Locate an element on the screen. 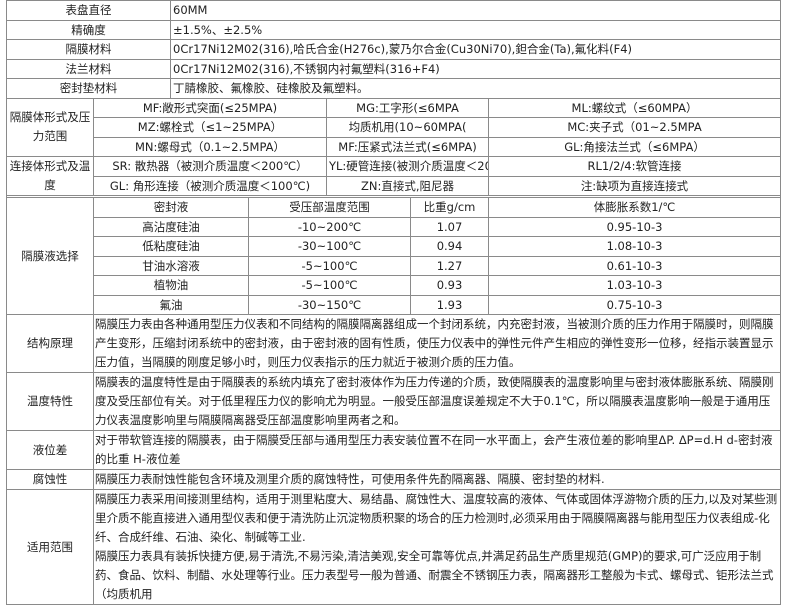 This screenshot has width=786, height=605. row-value: 60MM is located at coordinates (475, 10).